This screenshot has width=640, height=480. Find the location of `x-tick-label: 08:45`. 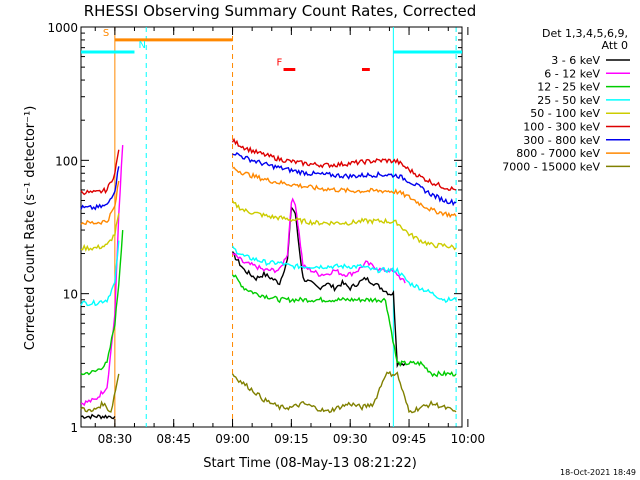

x-tick-label: 08:45 is located at coordinates (173, 439).